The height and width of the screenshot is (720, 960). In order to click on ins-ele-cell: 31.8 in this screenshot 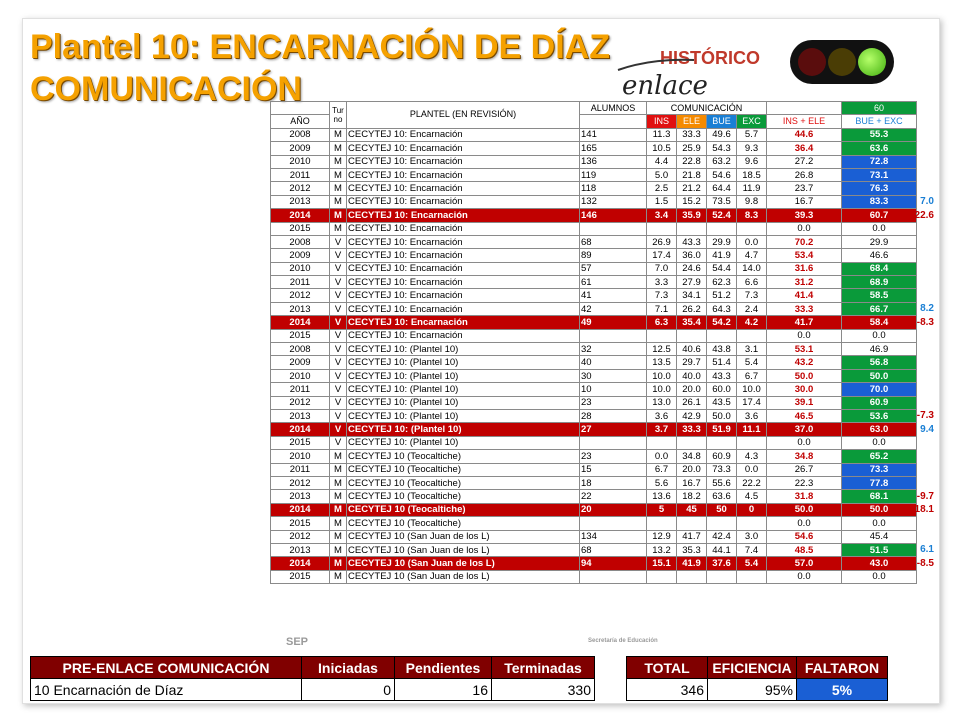, I will do `click(804, 496)`.